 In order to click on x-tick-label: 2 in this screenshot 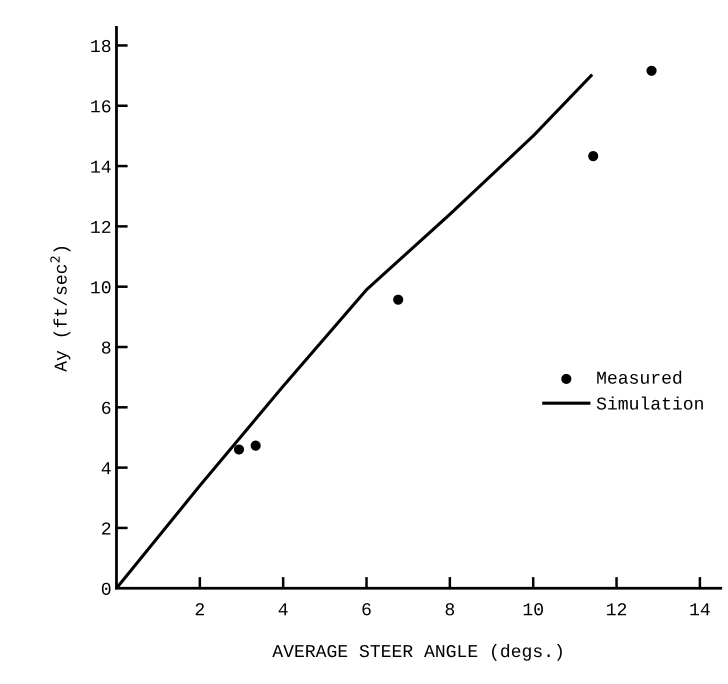, I will do `click(200, 609)`.